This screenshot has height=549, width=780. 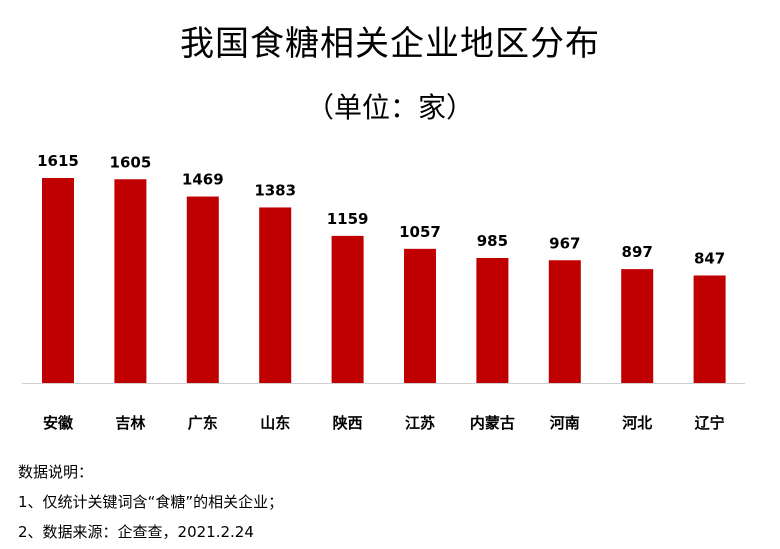 What do you see at coordinates (58, 423) in the screenshot?
I see `category-label-安徽: 安徽` at bounding box center [58, 423].